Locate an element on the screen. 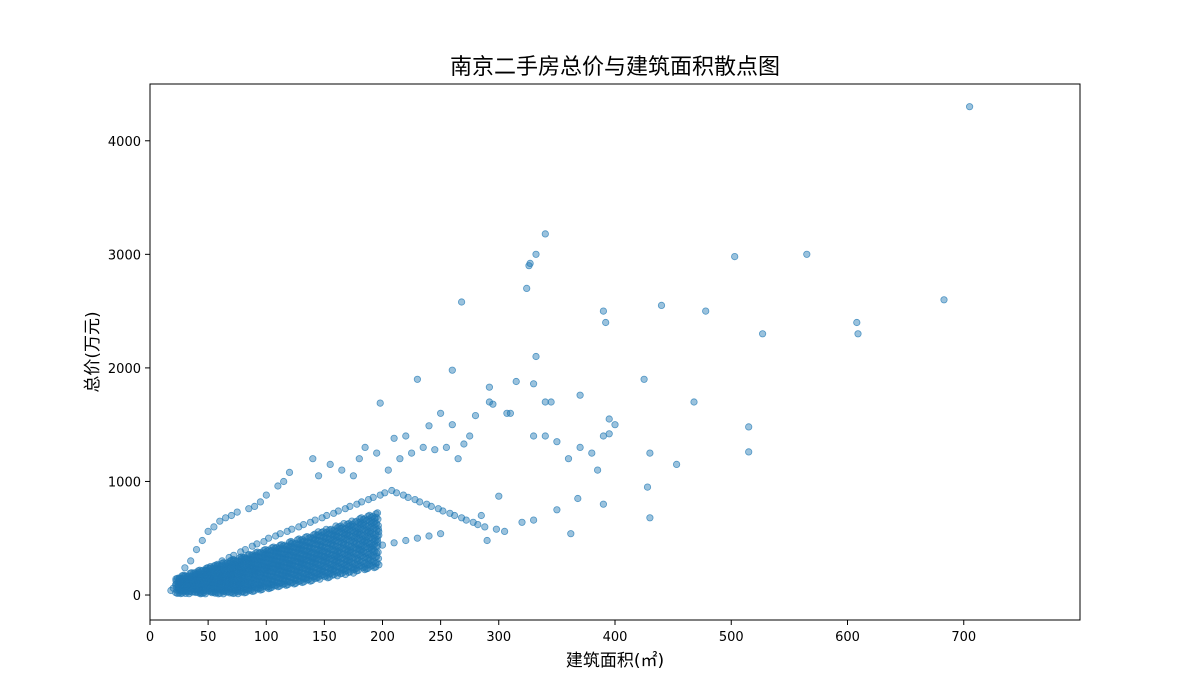  x-axis-label: 建筑面积(㎡) is located at coordinates (615, 661).